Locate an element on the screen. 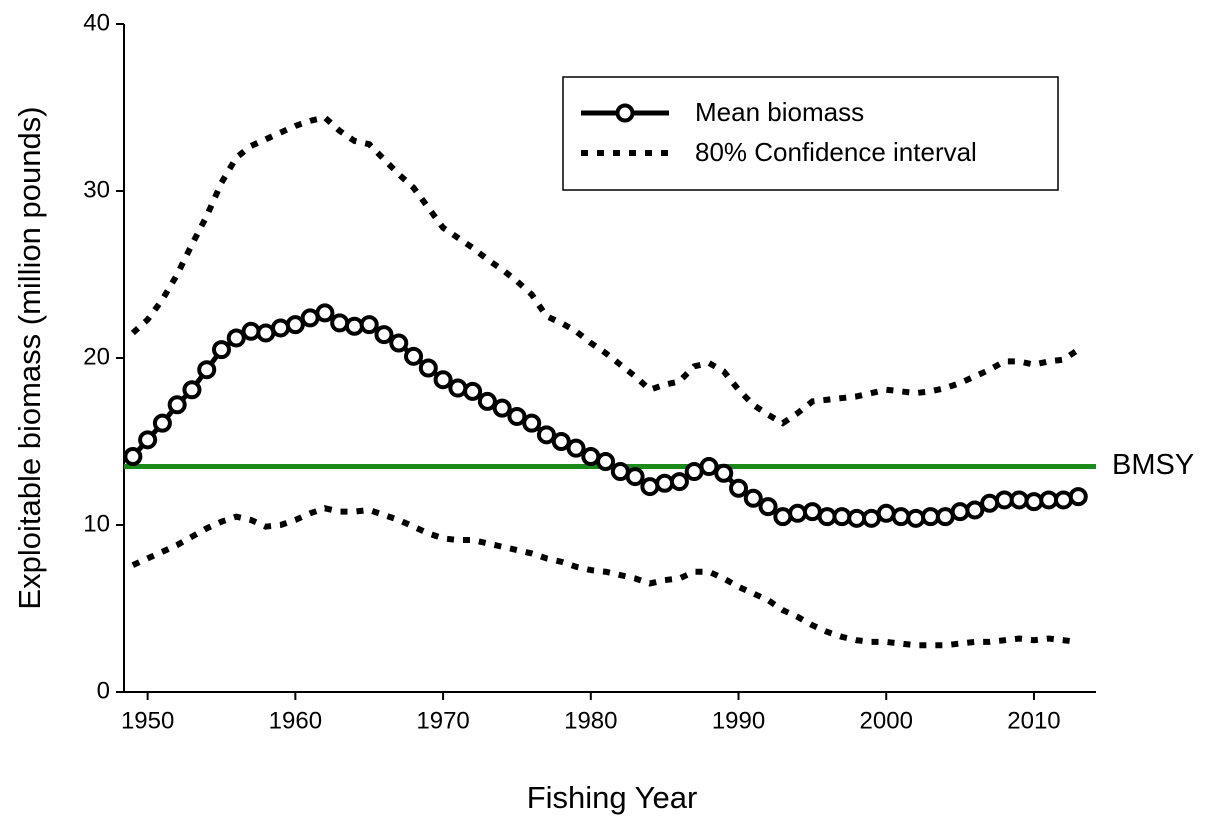 The width and height of the screenshot is (1223, 823). y-tick-label: 30 is located at coordinates (96, 189).